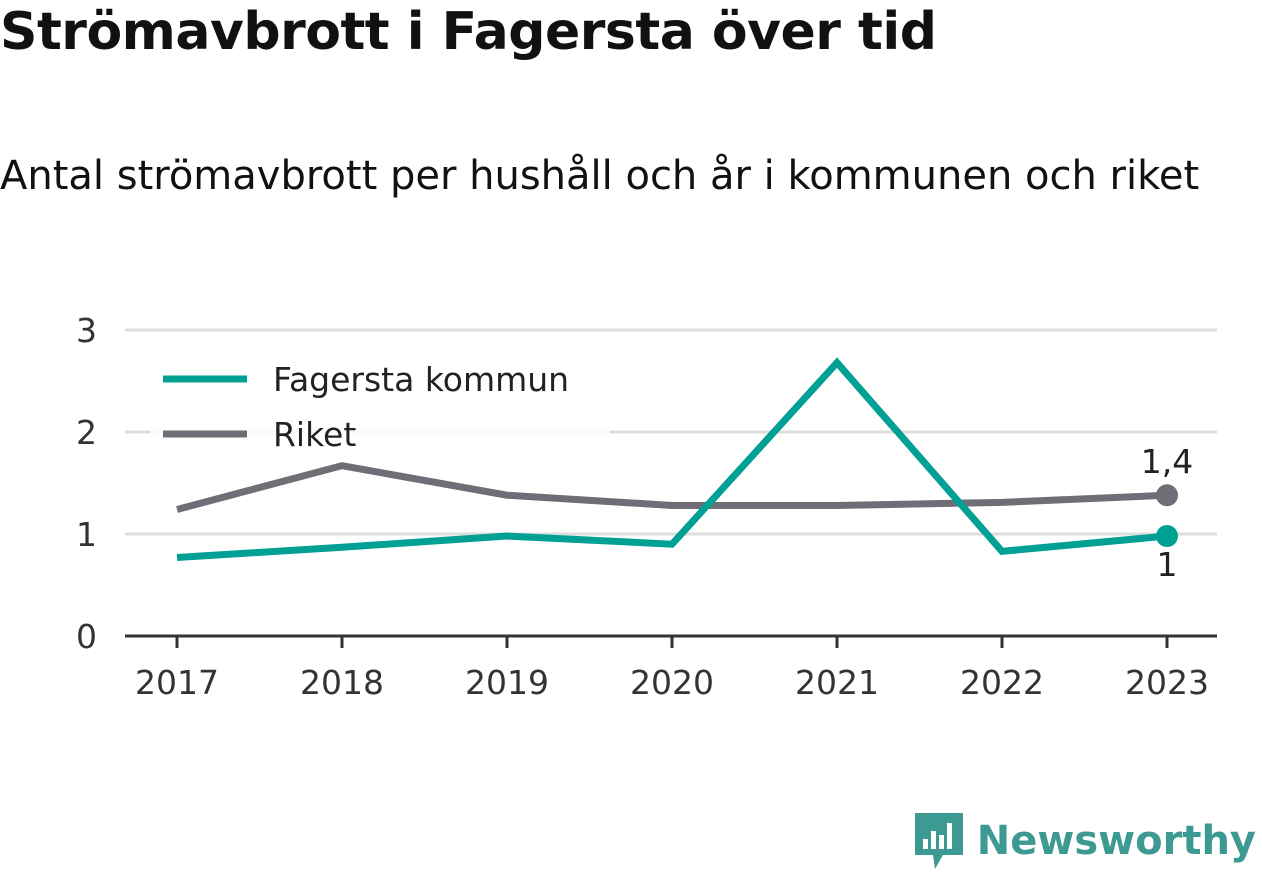  I want to click on label-layer: 1,41, so click(1167, 513).